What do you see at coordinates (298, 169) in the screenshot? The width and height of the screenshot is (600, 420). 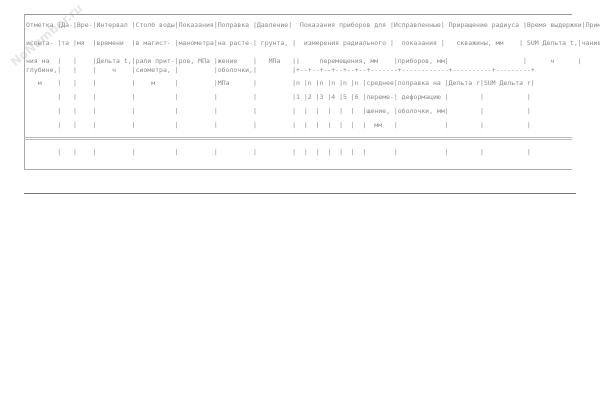 I see `table-bottom-border` at bounding box center [298, 169].